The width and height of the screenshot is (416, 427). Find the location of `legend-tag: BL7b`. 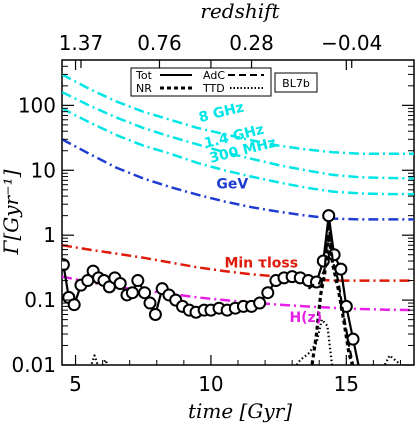

legend-tag: BL7b is located at coordinates (296, 83).